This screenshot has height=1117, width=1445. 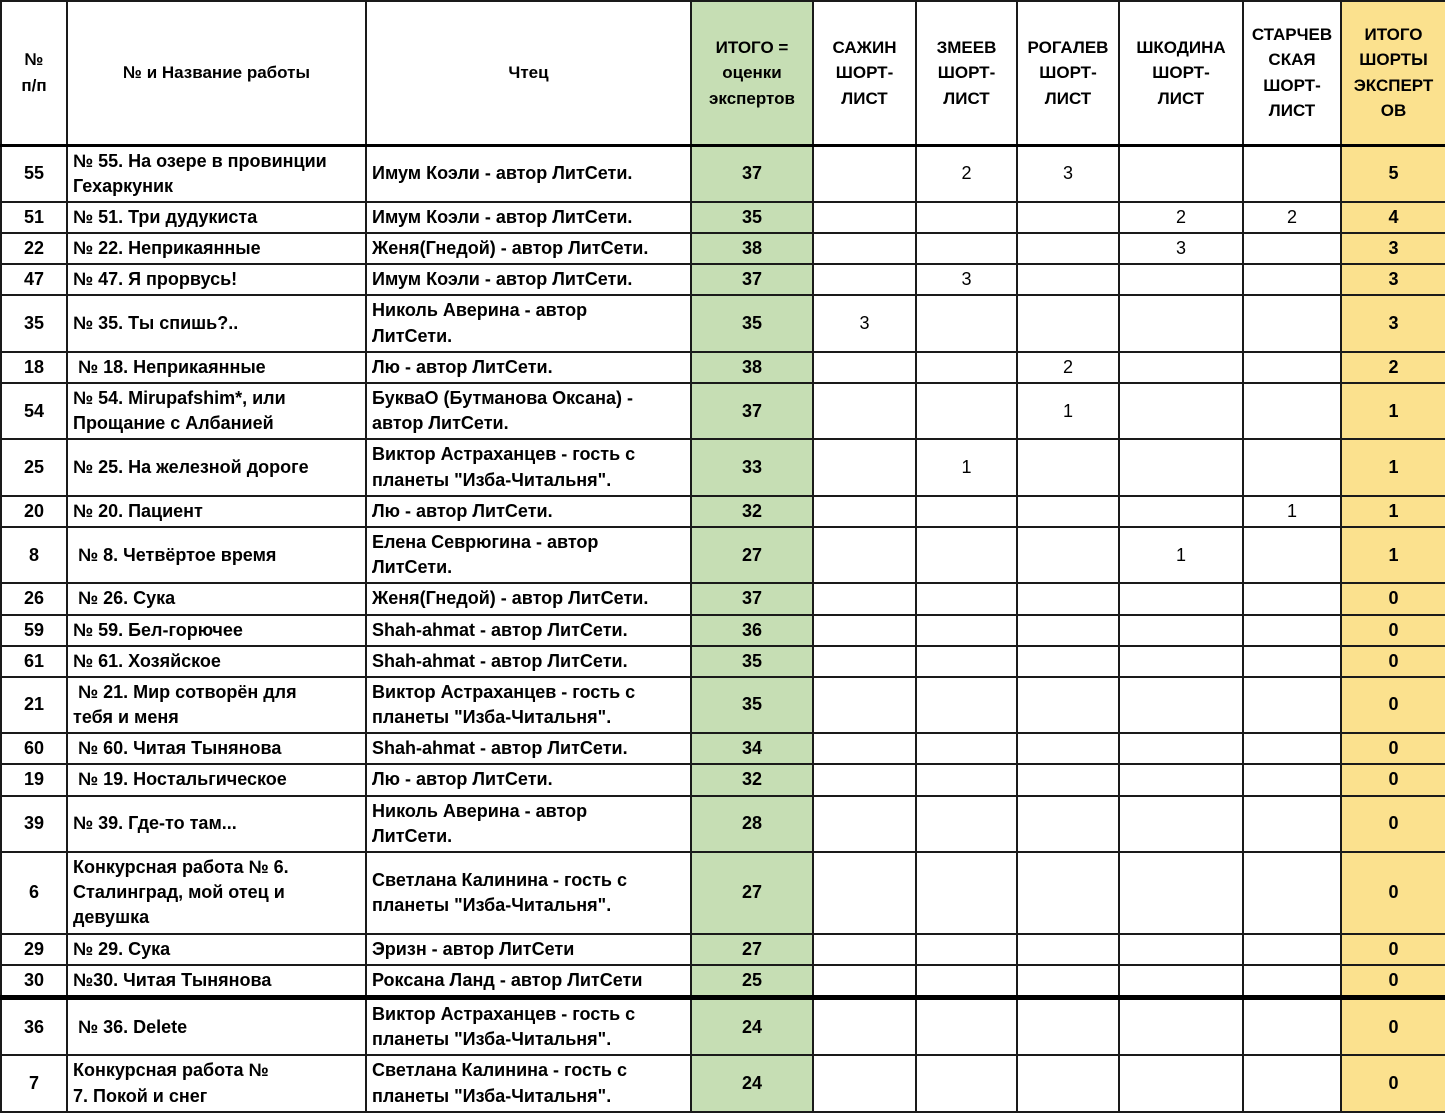 I want to click on cell-total-expert-score: 37, so click(x=752, y=173).